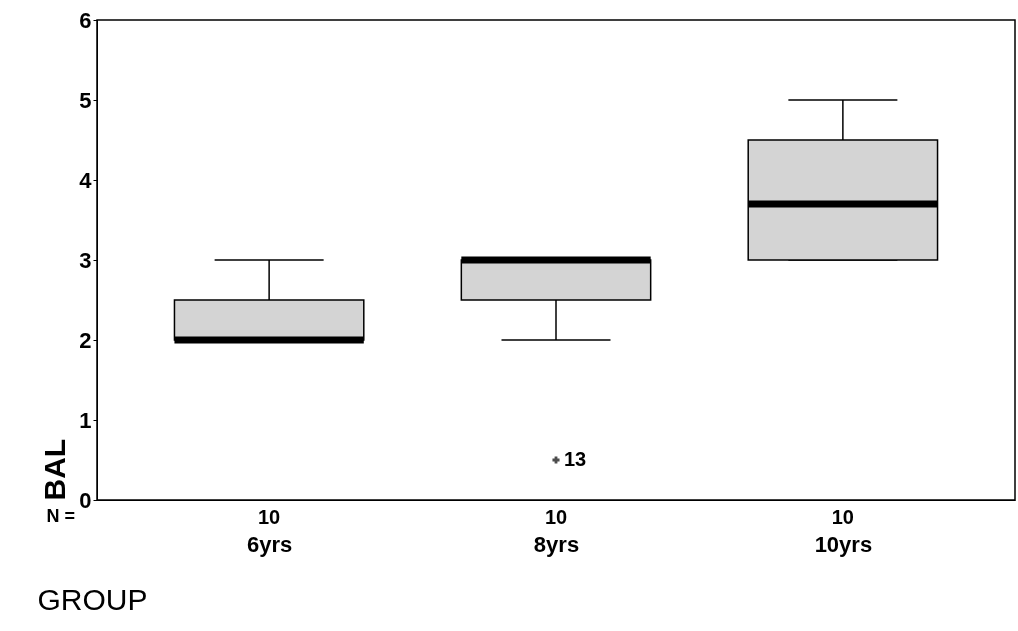 The image size is (1018, 631). I want to click on y-tick-label: 3, so click(85, 260).